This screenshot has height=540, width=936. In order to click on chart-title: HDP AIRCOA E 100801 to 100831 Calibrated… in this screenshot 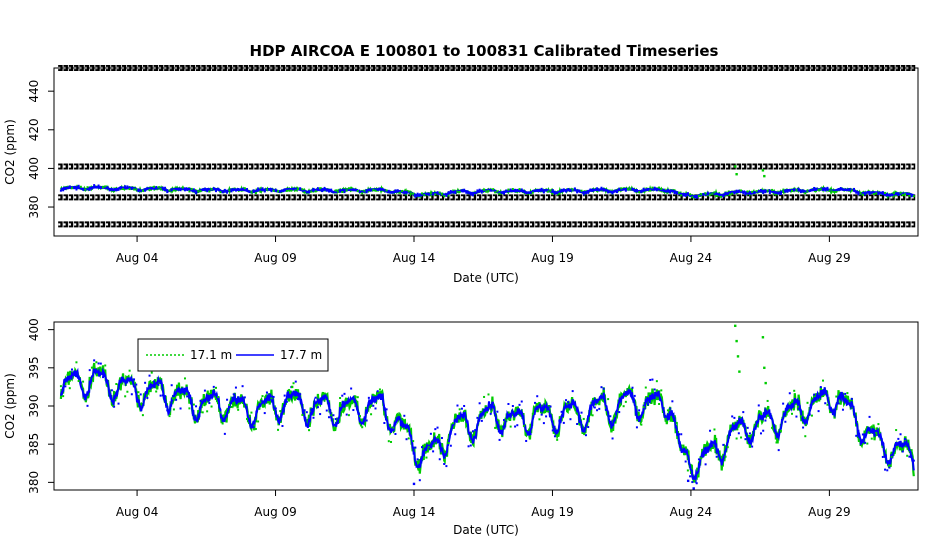, I will do `click(484, 51)`.